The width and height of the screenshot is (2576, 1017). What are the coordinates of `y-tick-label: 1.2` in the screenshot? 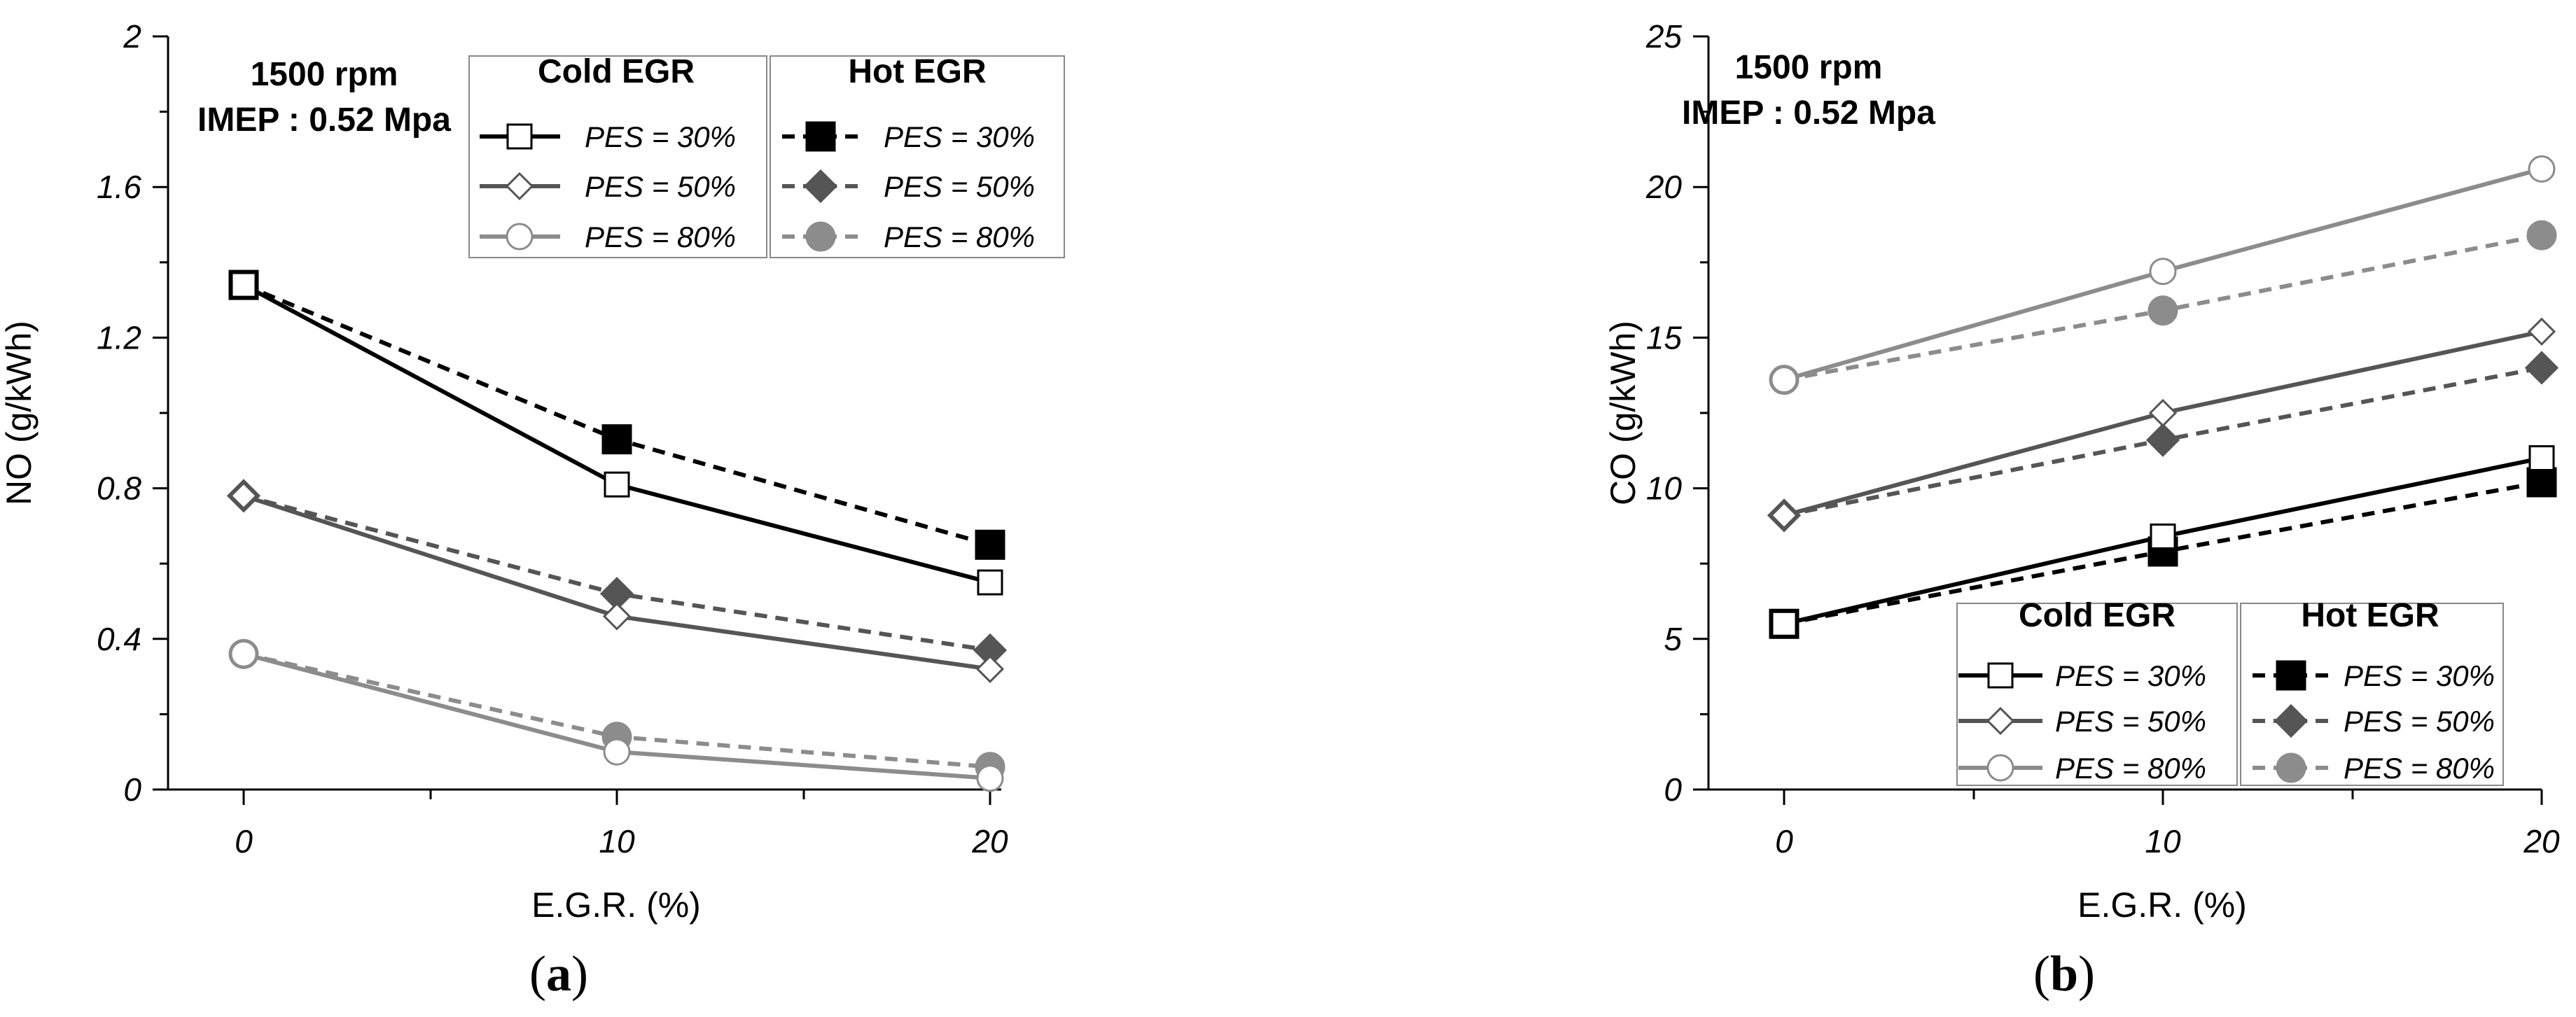 It's located at (119, 337).